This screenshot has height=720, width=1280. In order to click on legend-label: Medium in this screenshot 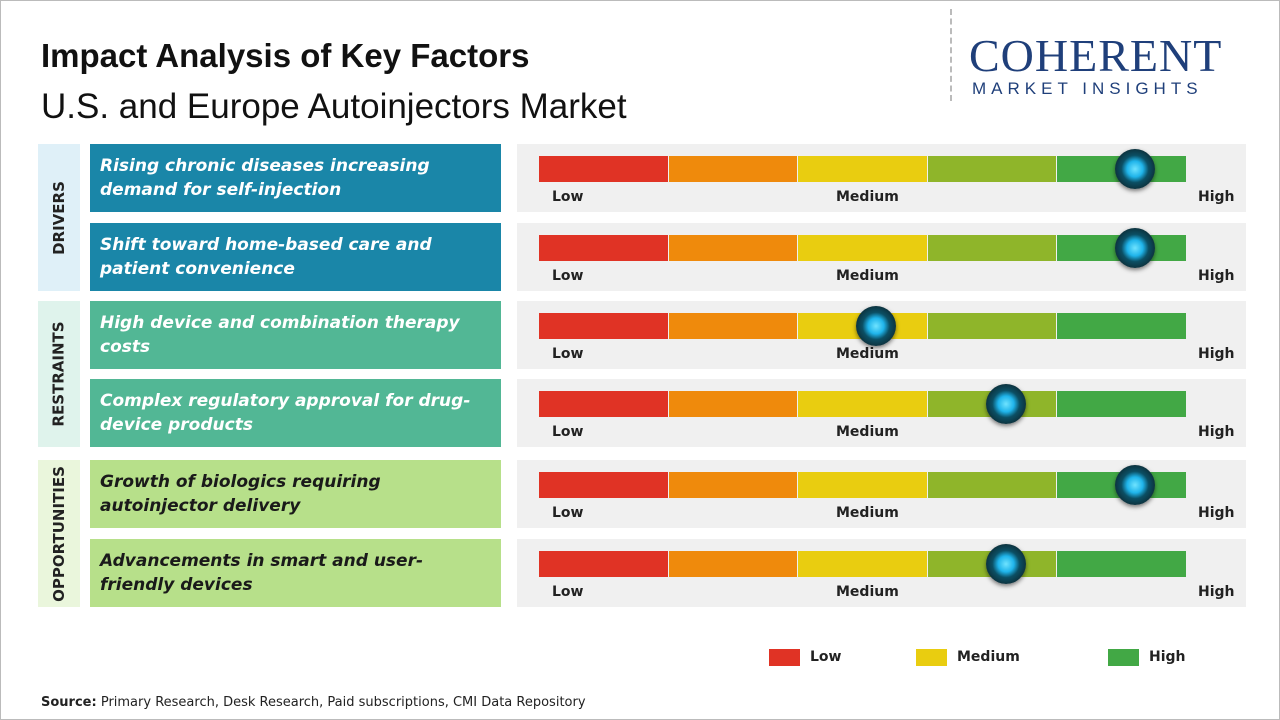, I will do `click(988, 657)`.